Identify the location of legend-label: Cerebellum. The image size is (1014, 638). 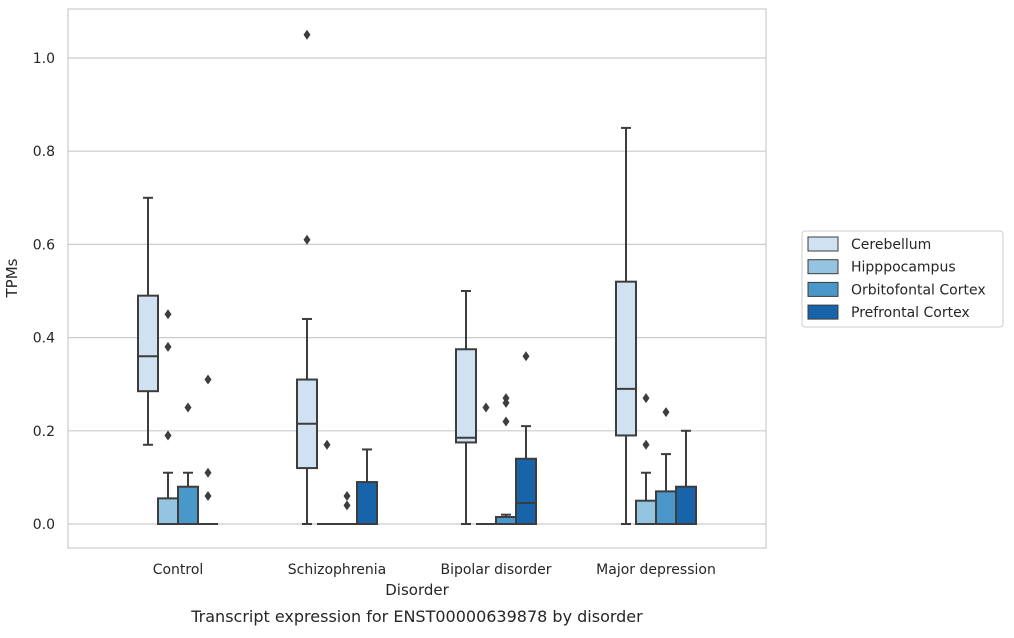
(891, 245).